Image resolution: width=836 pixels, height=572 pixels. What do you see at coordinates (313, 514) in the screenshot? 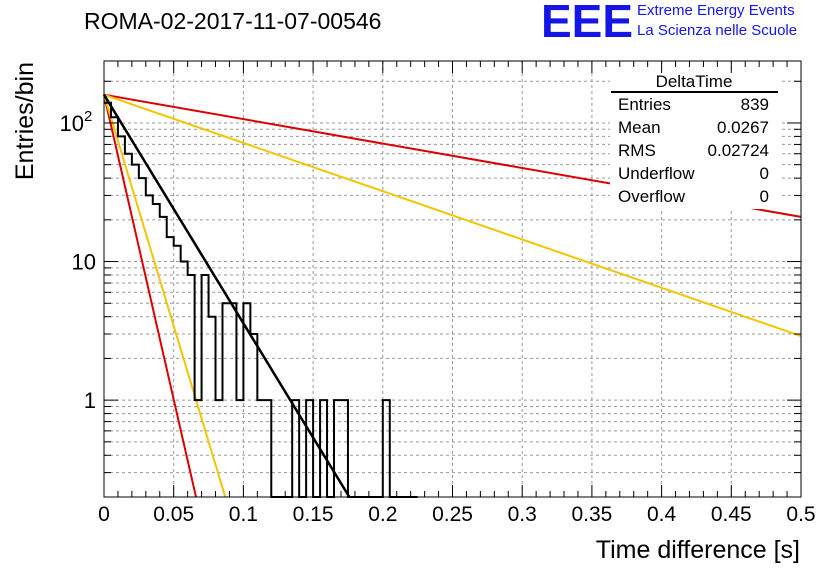
I see `x-tick-label: 0.15` at bounding box center [313, 514].